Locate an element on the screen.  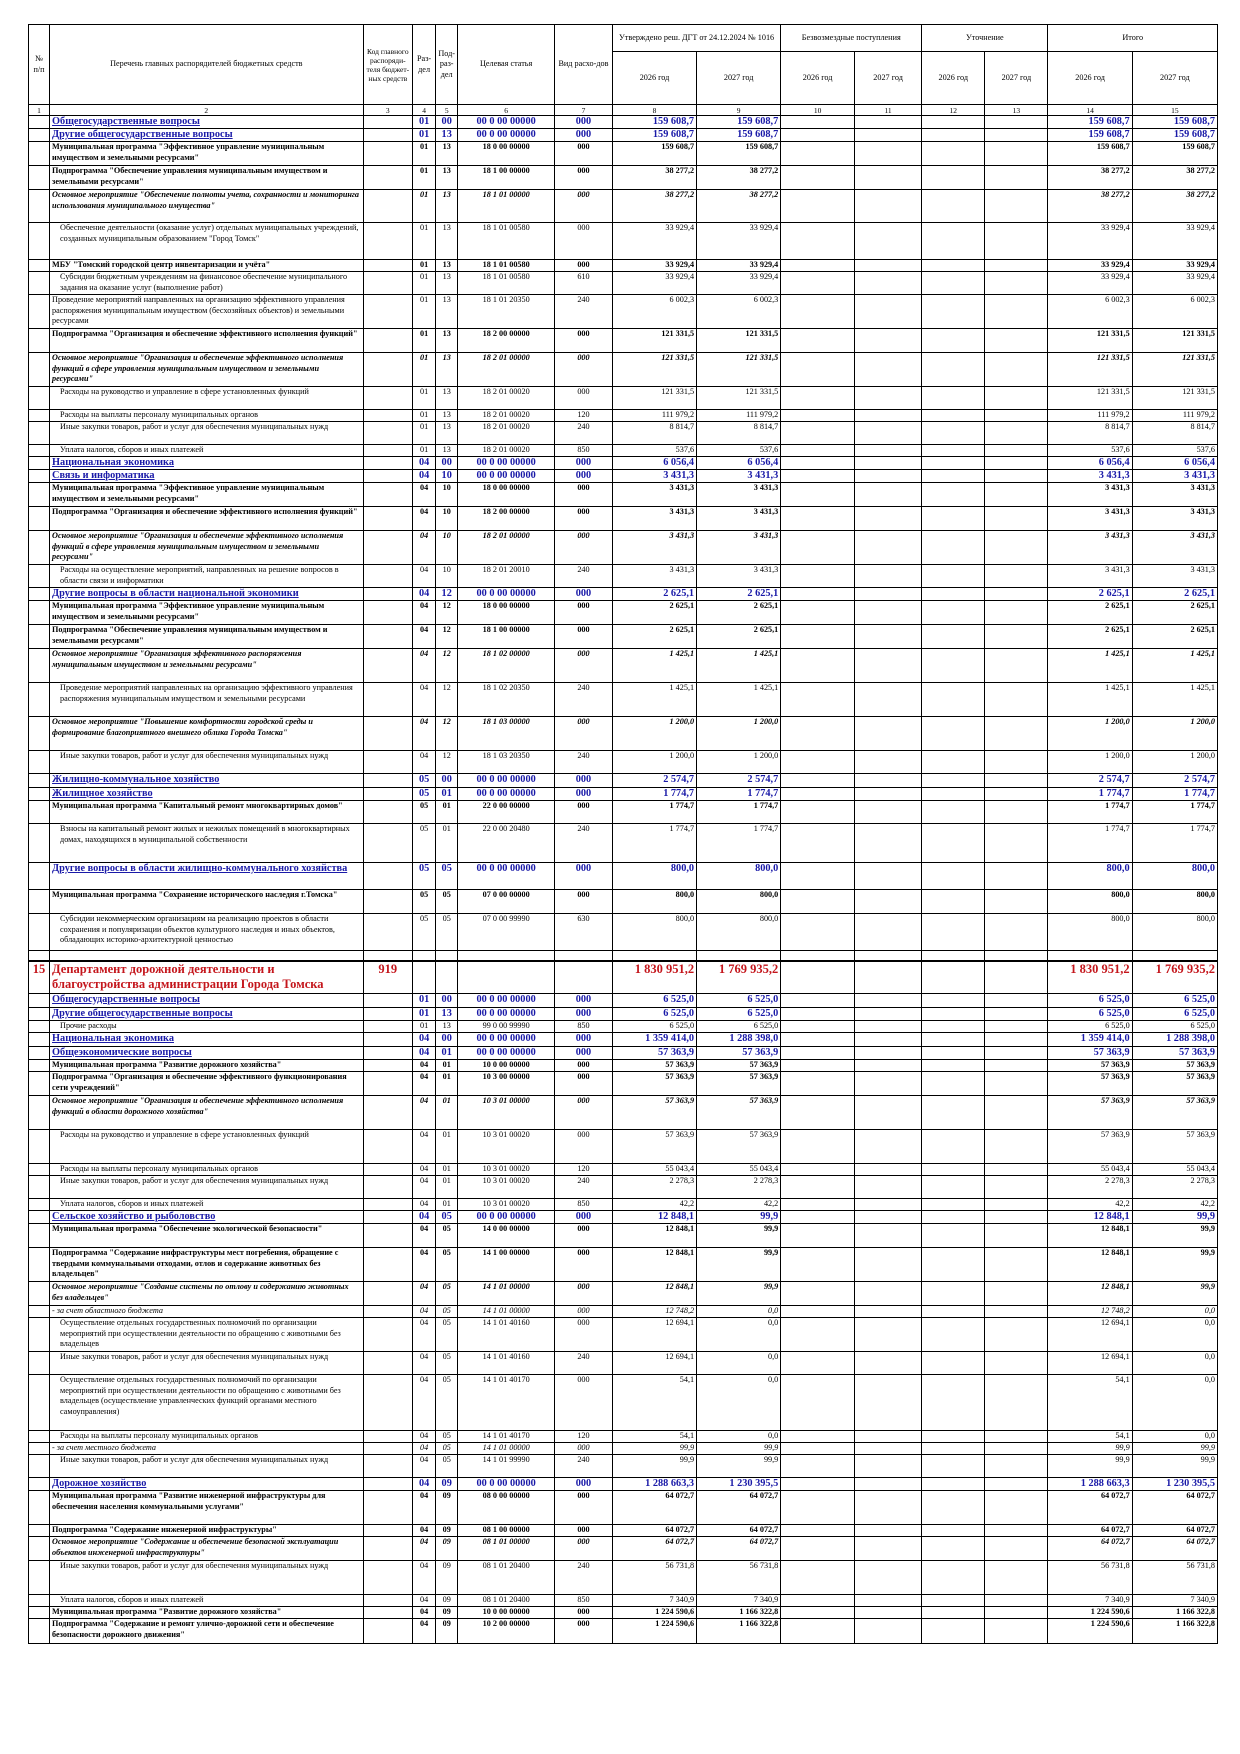
row-approved-2026: 1 425,1 is located at coordinates (654, 699).